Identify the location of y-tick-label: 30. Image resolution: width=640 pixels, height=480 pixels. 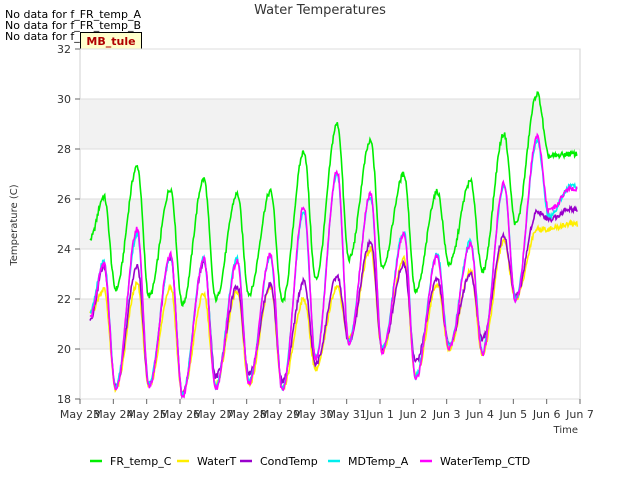
(64, 99).